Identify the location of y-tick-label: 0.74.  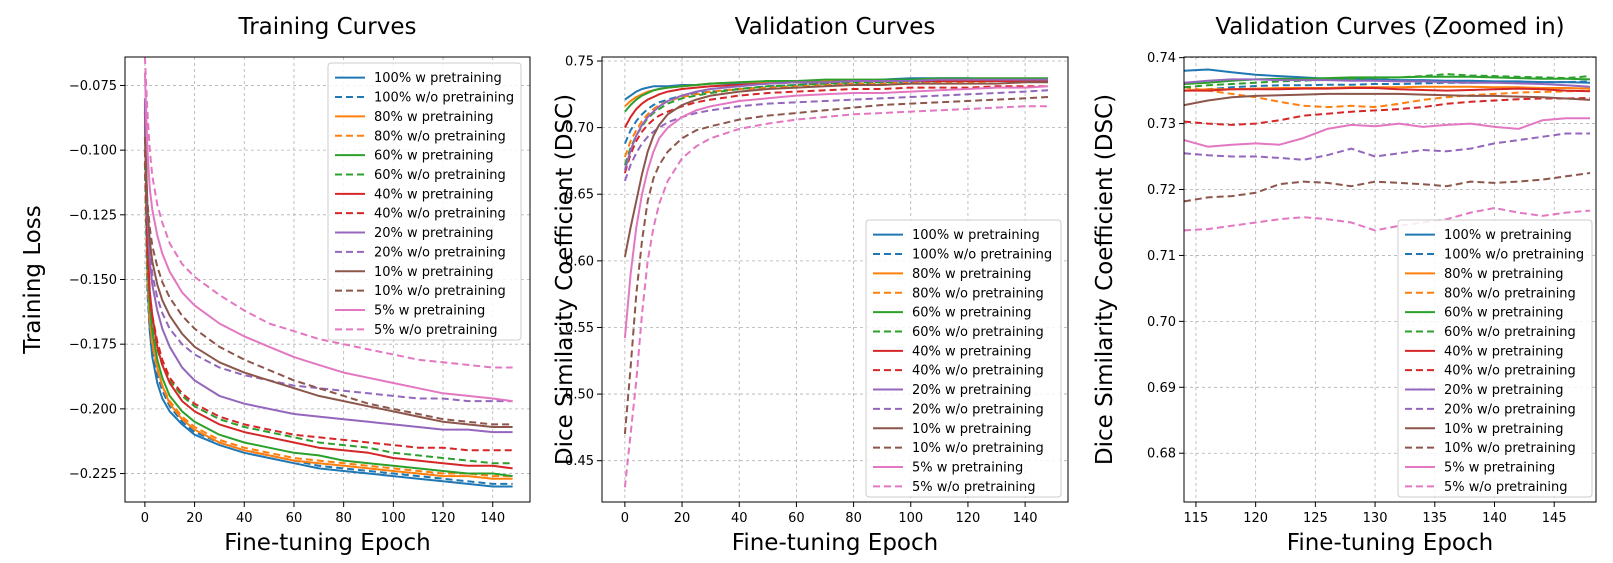
(1161, 58).